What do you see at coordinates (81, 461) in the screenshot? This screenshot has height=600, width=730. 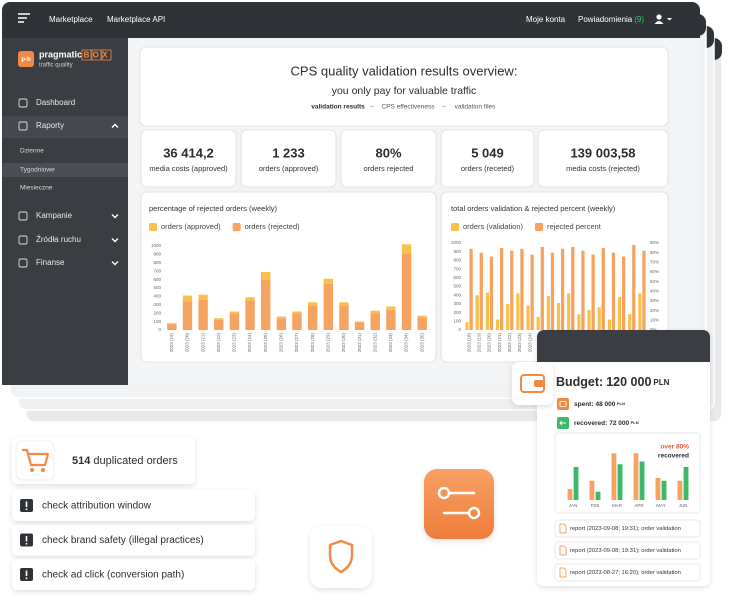 I see `duplicates-count: 514` at bounding box center [81, 461].